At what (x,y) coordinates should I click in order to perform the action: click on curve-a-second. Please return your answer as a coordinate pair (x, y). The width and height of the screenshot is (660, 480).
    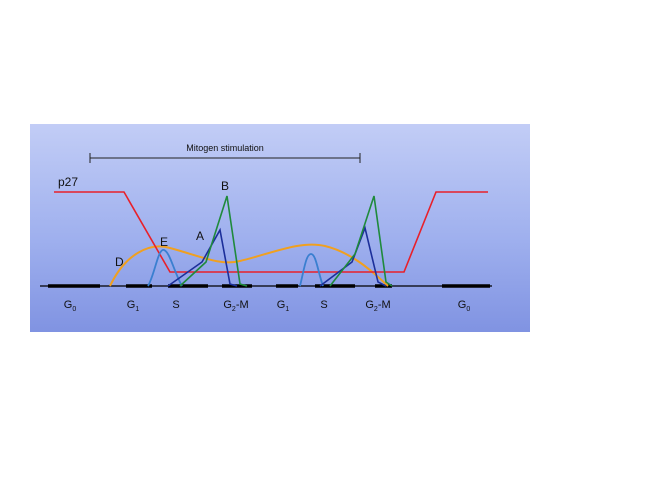
    Looking at the image, I should click on (353, 256).